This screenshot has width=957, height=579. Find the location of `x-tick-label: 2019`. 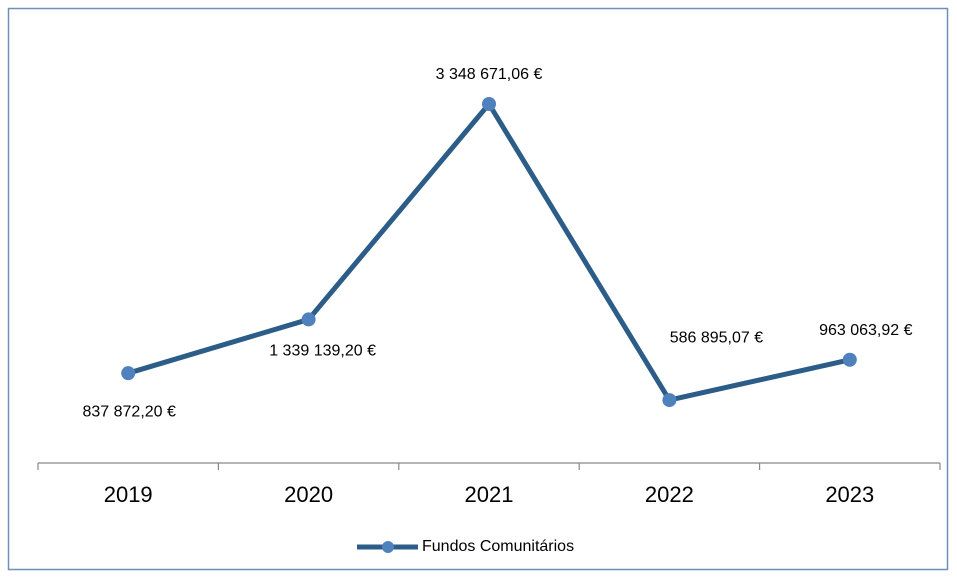

x-tick-label: 2019 is located at coordinates (128, 494).